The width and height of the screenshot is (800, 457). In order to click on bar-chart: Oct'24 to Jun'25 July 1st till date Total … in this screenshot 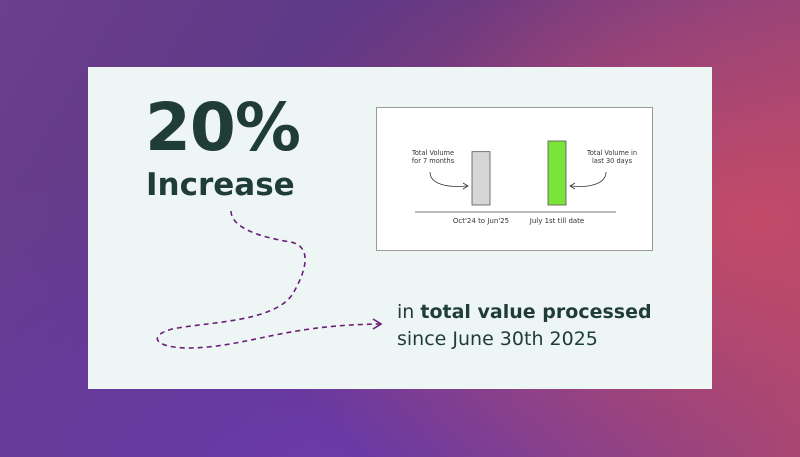, I will do `click(524, 182)`.